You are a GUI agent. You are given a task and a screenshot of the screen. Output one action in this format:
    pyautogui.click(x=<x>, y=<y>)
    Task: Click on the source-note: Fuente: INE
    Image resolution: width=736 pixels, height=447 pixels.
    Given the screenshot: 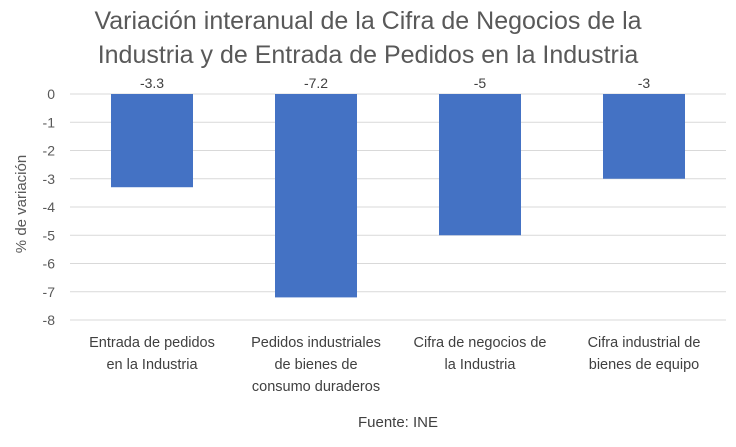 What is the action you would take?
    pyautogui.click(x=398, y=422)
    